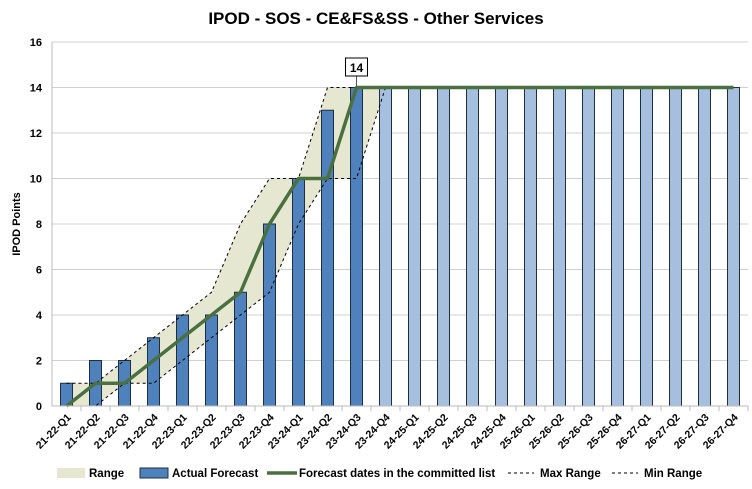 This screenshot has height=489, width=752. What do you see at coordinates (588, 247) in the screenshot?
I see `bar-25-26-Q3` at bounding box center [588, 247].